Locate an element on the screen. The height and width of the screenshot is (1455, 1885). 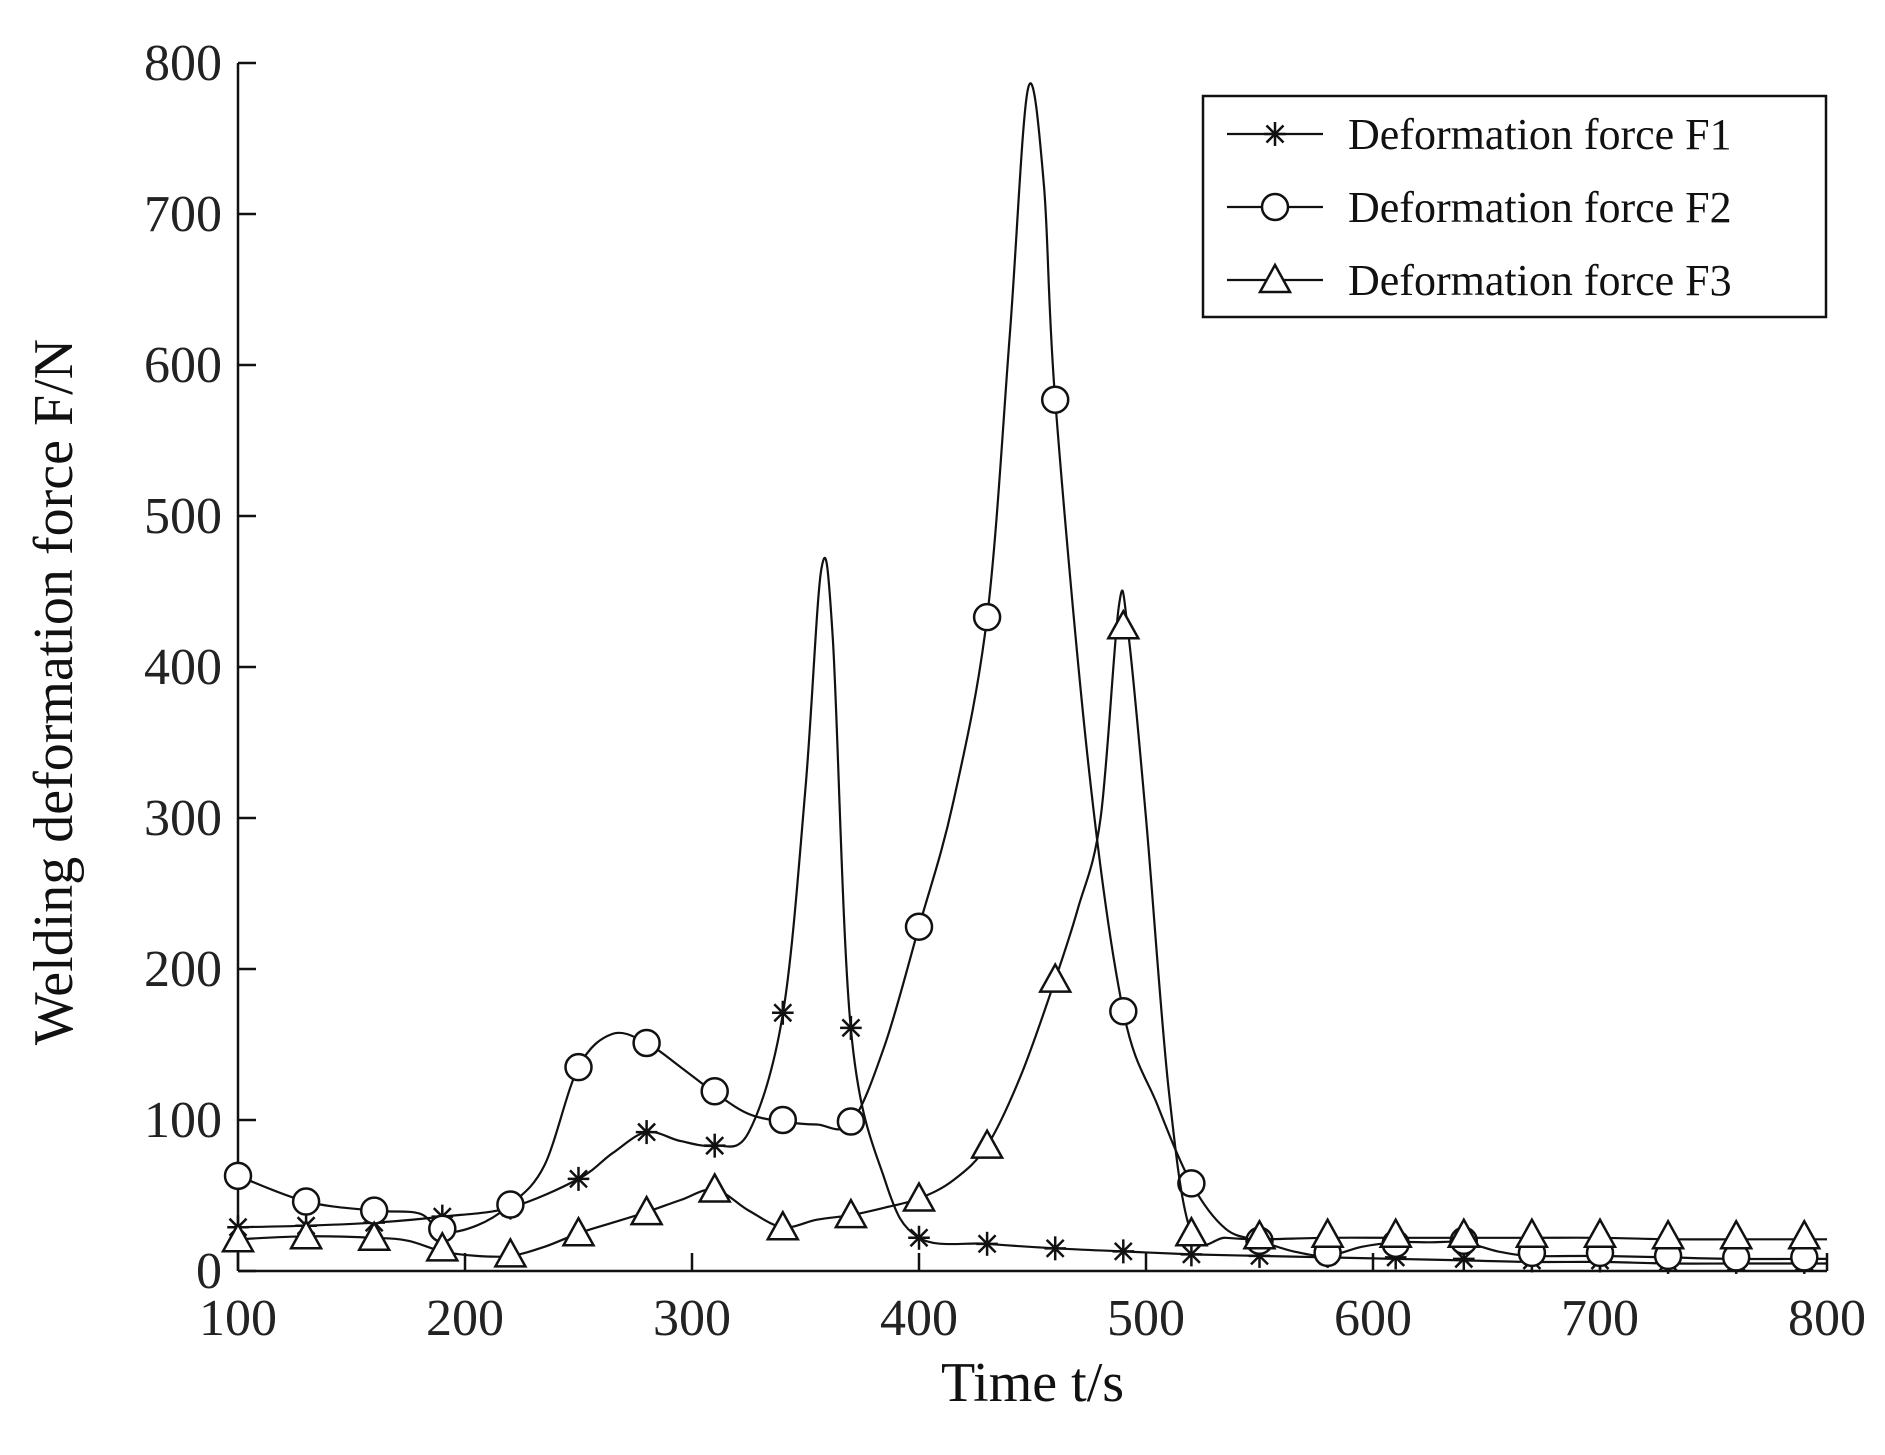
legend-marker is located at coordinates (1275, 278).